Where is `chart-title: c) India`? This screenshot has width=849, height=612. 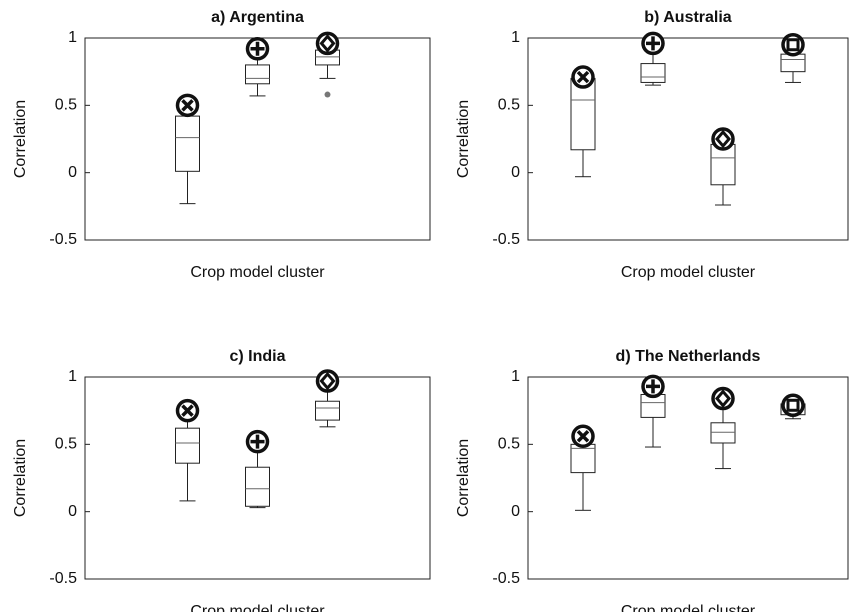
chart-title: c) India is located at coordinates (257, 356).